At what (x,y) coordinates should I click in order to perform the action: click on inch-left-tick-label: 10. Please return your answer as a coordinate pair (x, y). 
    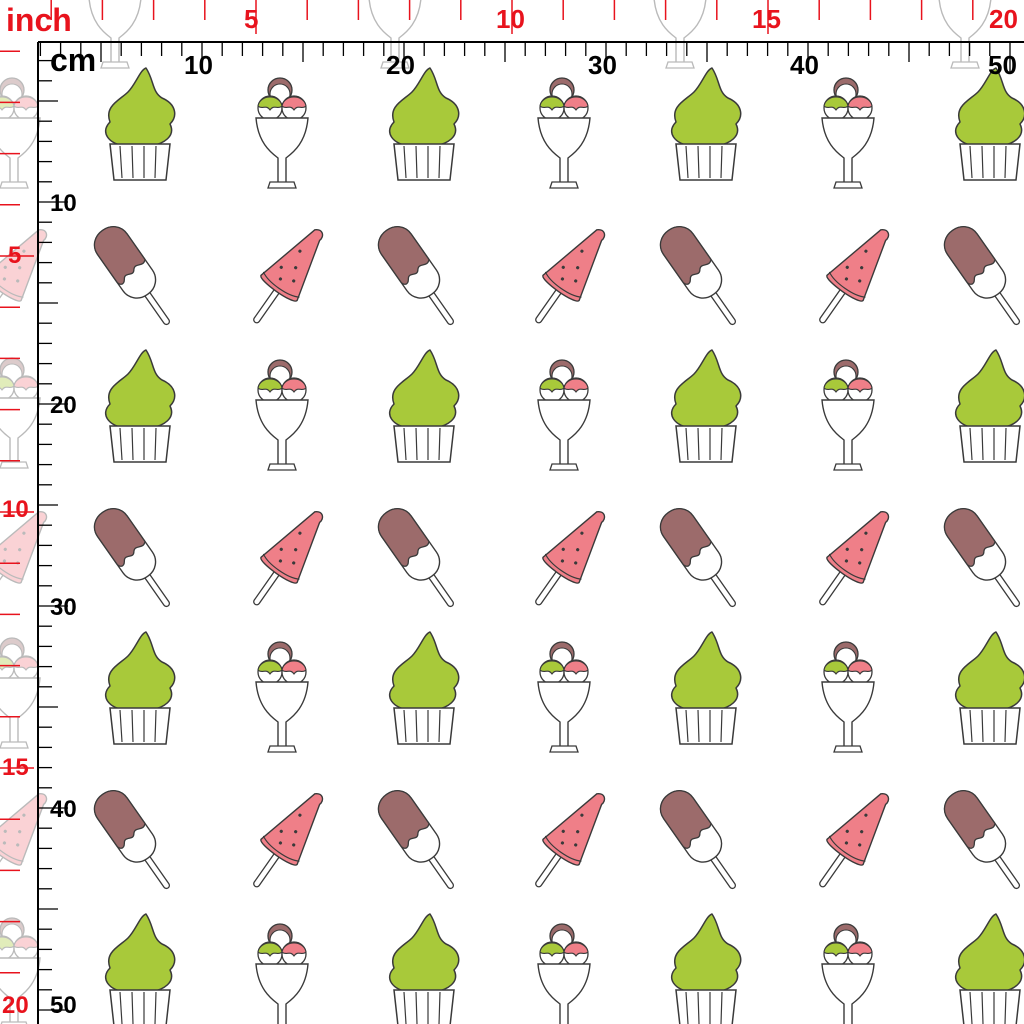
    Looking at the image, I should click on (15, 509).